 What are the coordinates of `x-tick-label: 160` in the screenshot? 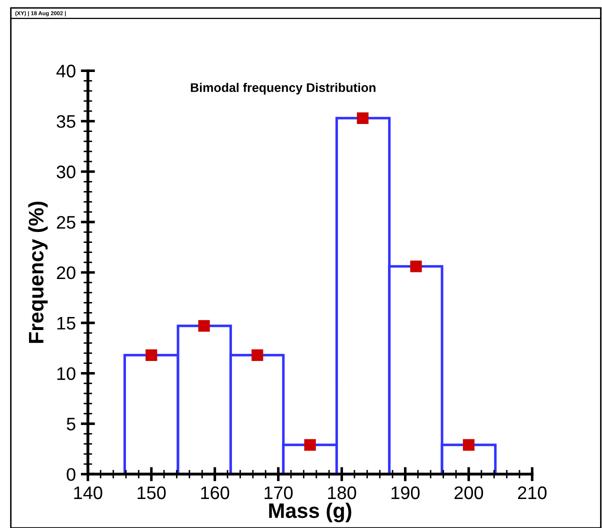 It's located at (215, 493).